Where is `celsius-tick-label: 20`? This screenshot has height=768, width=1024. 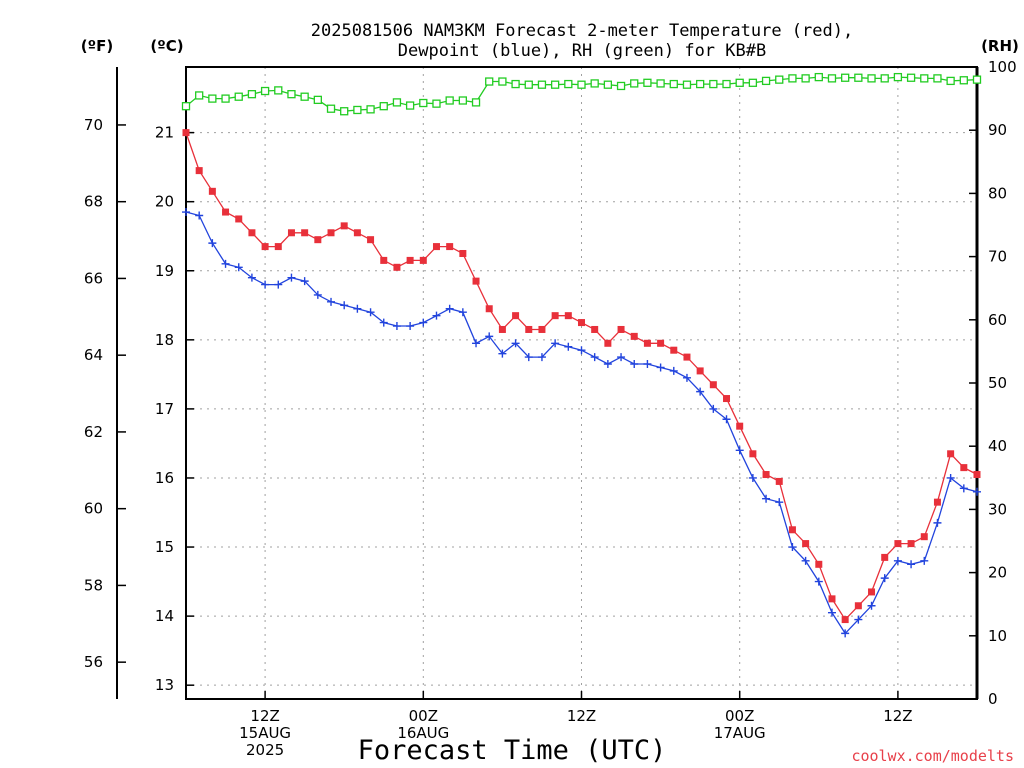 celsius-tick-label: 20 is located at coordinates (164, 202).